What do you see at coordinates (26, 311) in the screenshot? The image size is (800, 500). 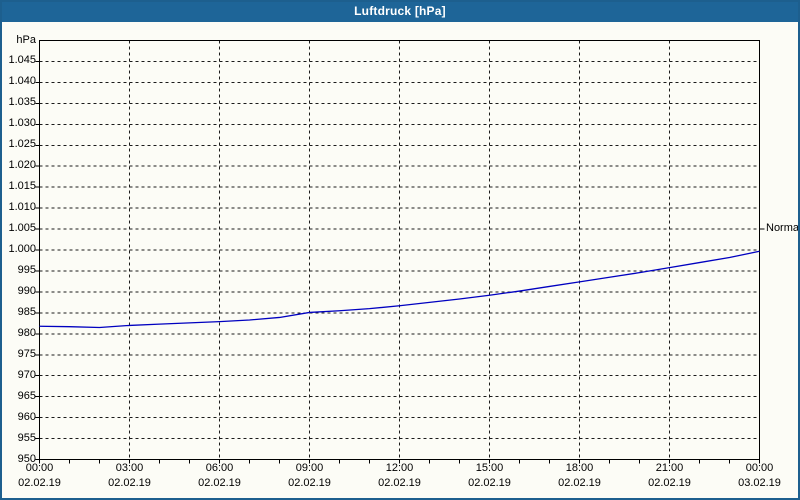 I see `y-axis-tick-label: 985` at bounding box center [26, 311].